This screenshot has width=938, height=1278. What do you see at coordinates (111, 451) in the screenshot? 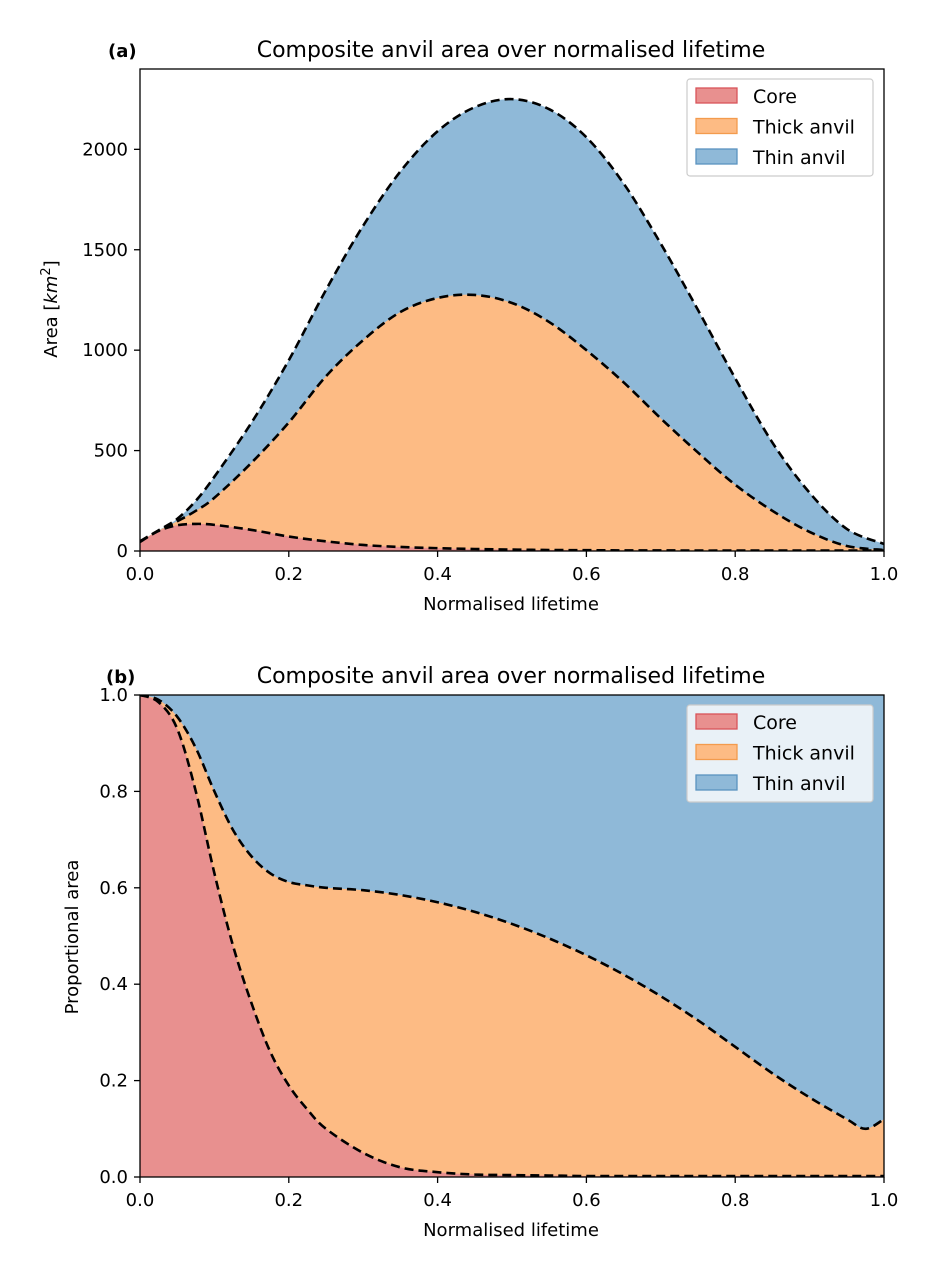
I see `y-tick-label: 500` at bounding box center [111, 451].